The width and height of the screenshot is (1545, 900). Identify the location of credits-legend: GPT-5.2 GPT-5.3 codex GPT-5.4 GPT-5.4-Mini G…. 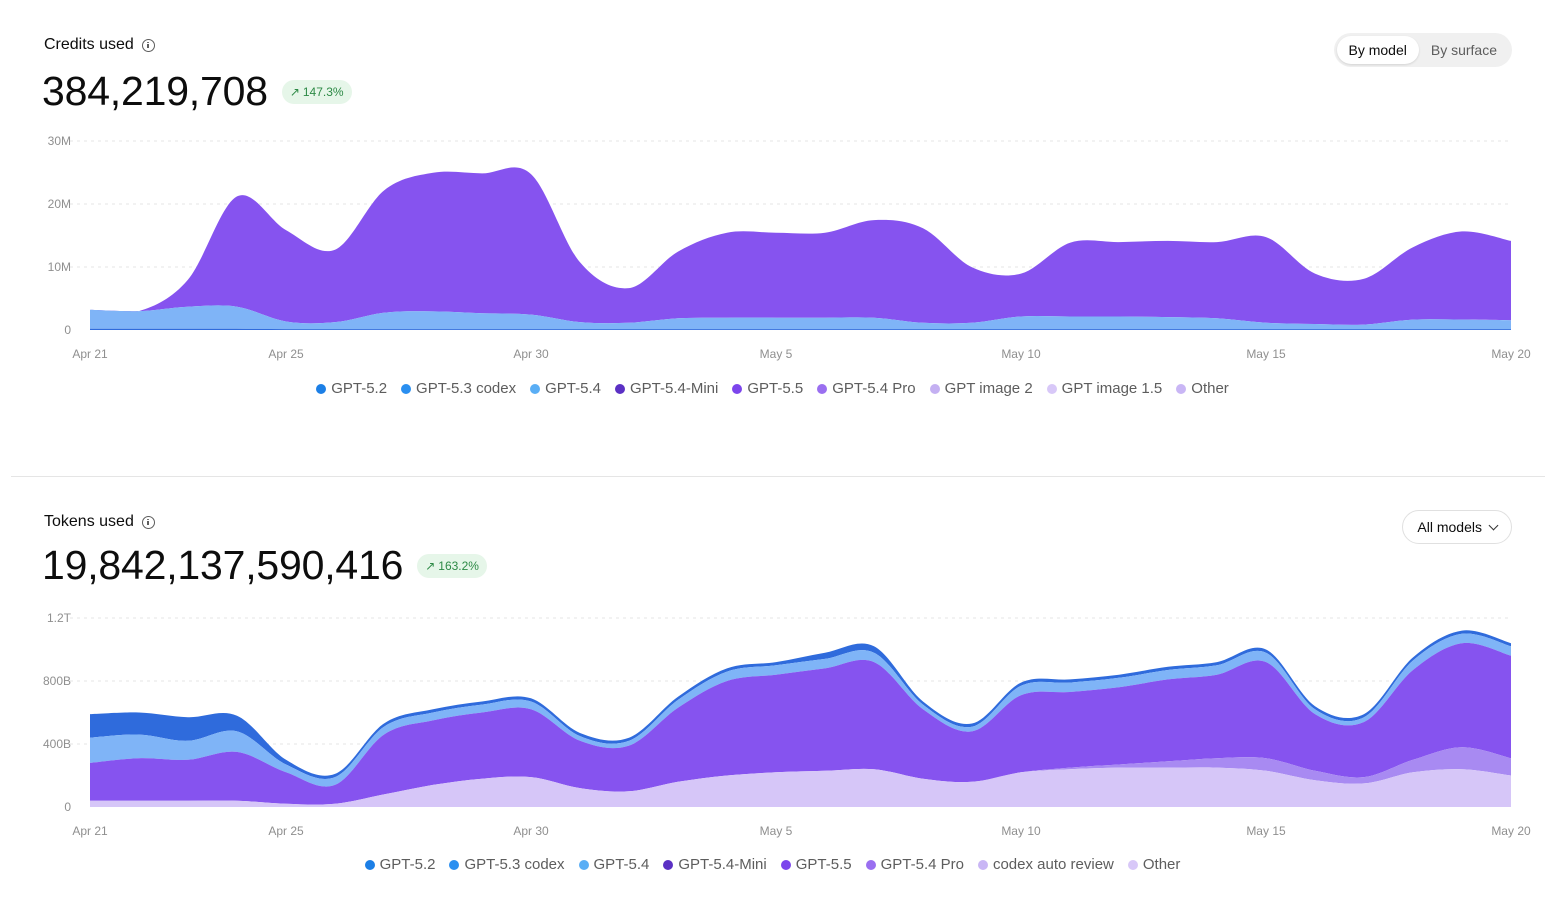
(772, 388).